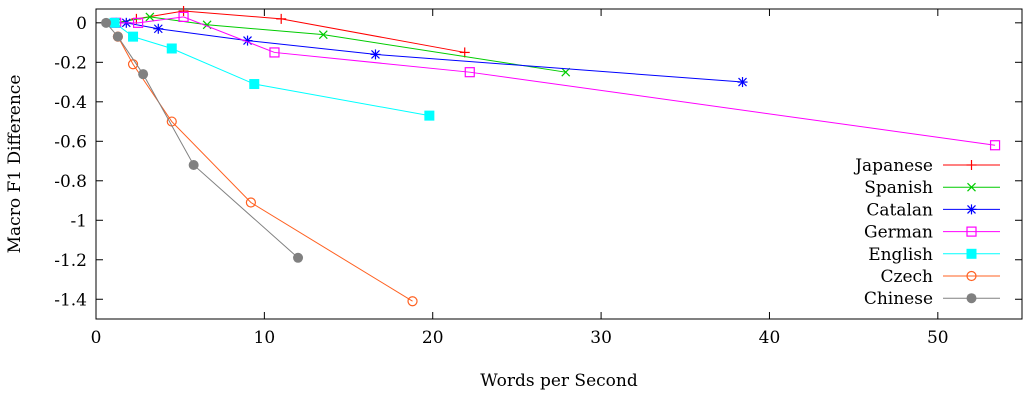  I want to click on x-tick-label: 10, so click(265, 338).